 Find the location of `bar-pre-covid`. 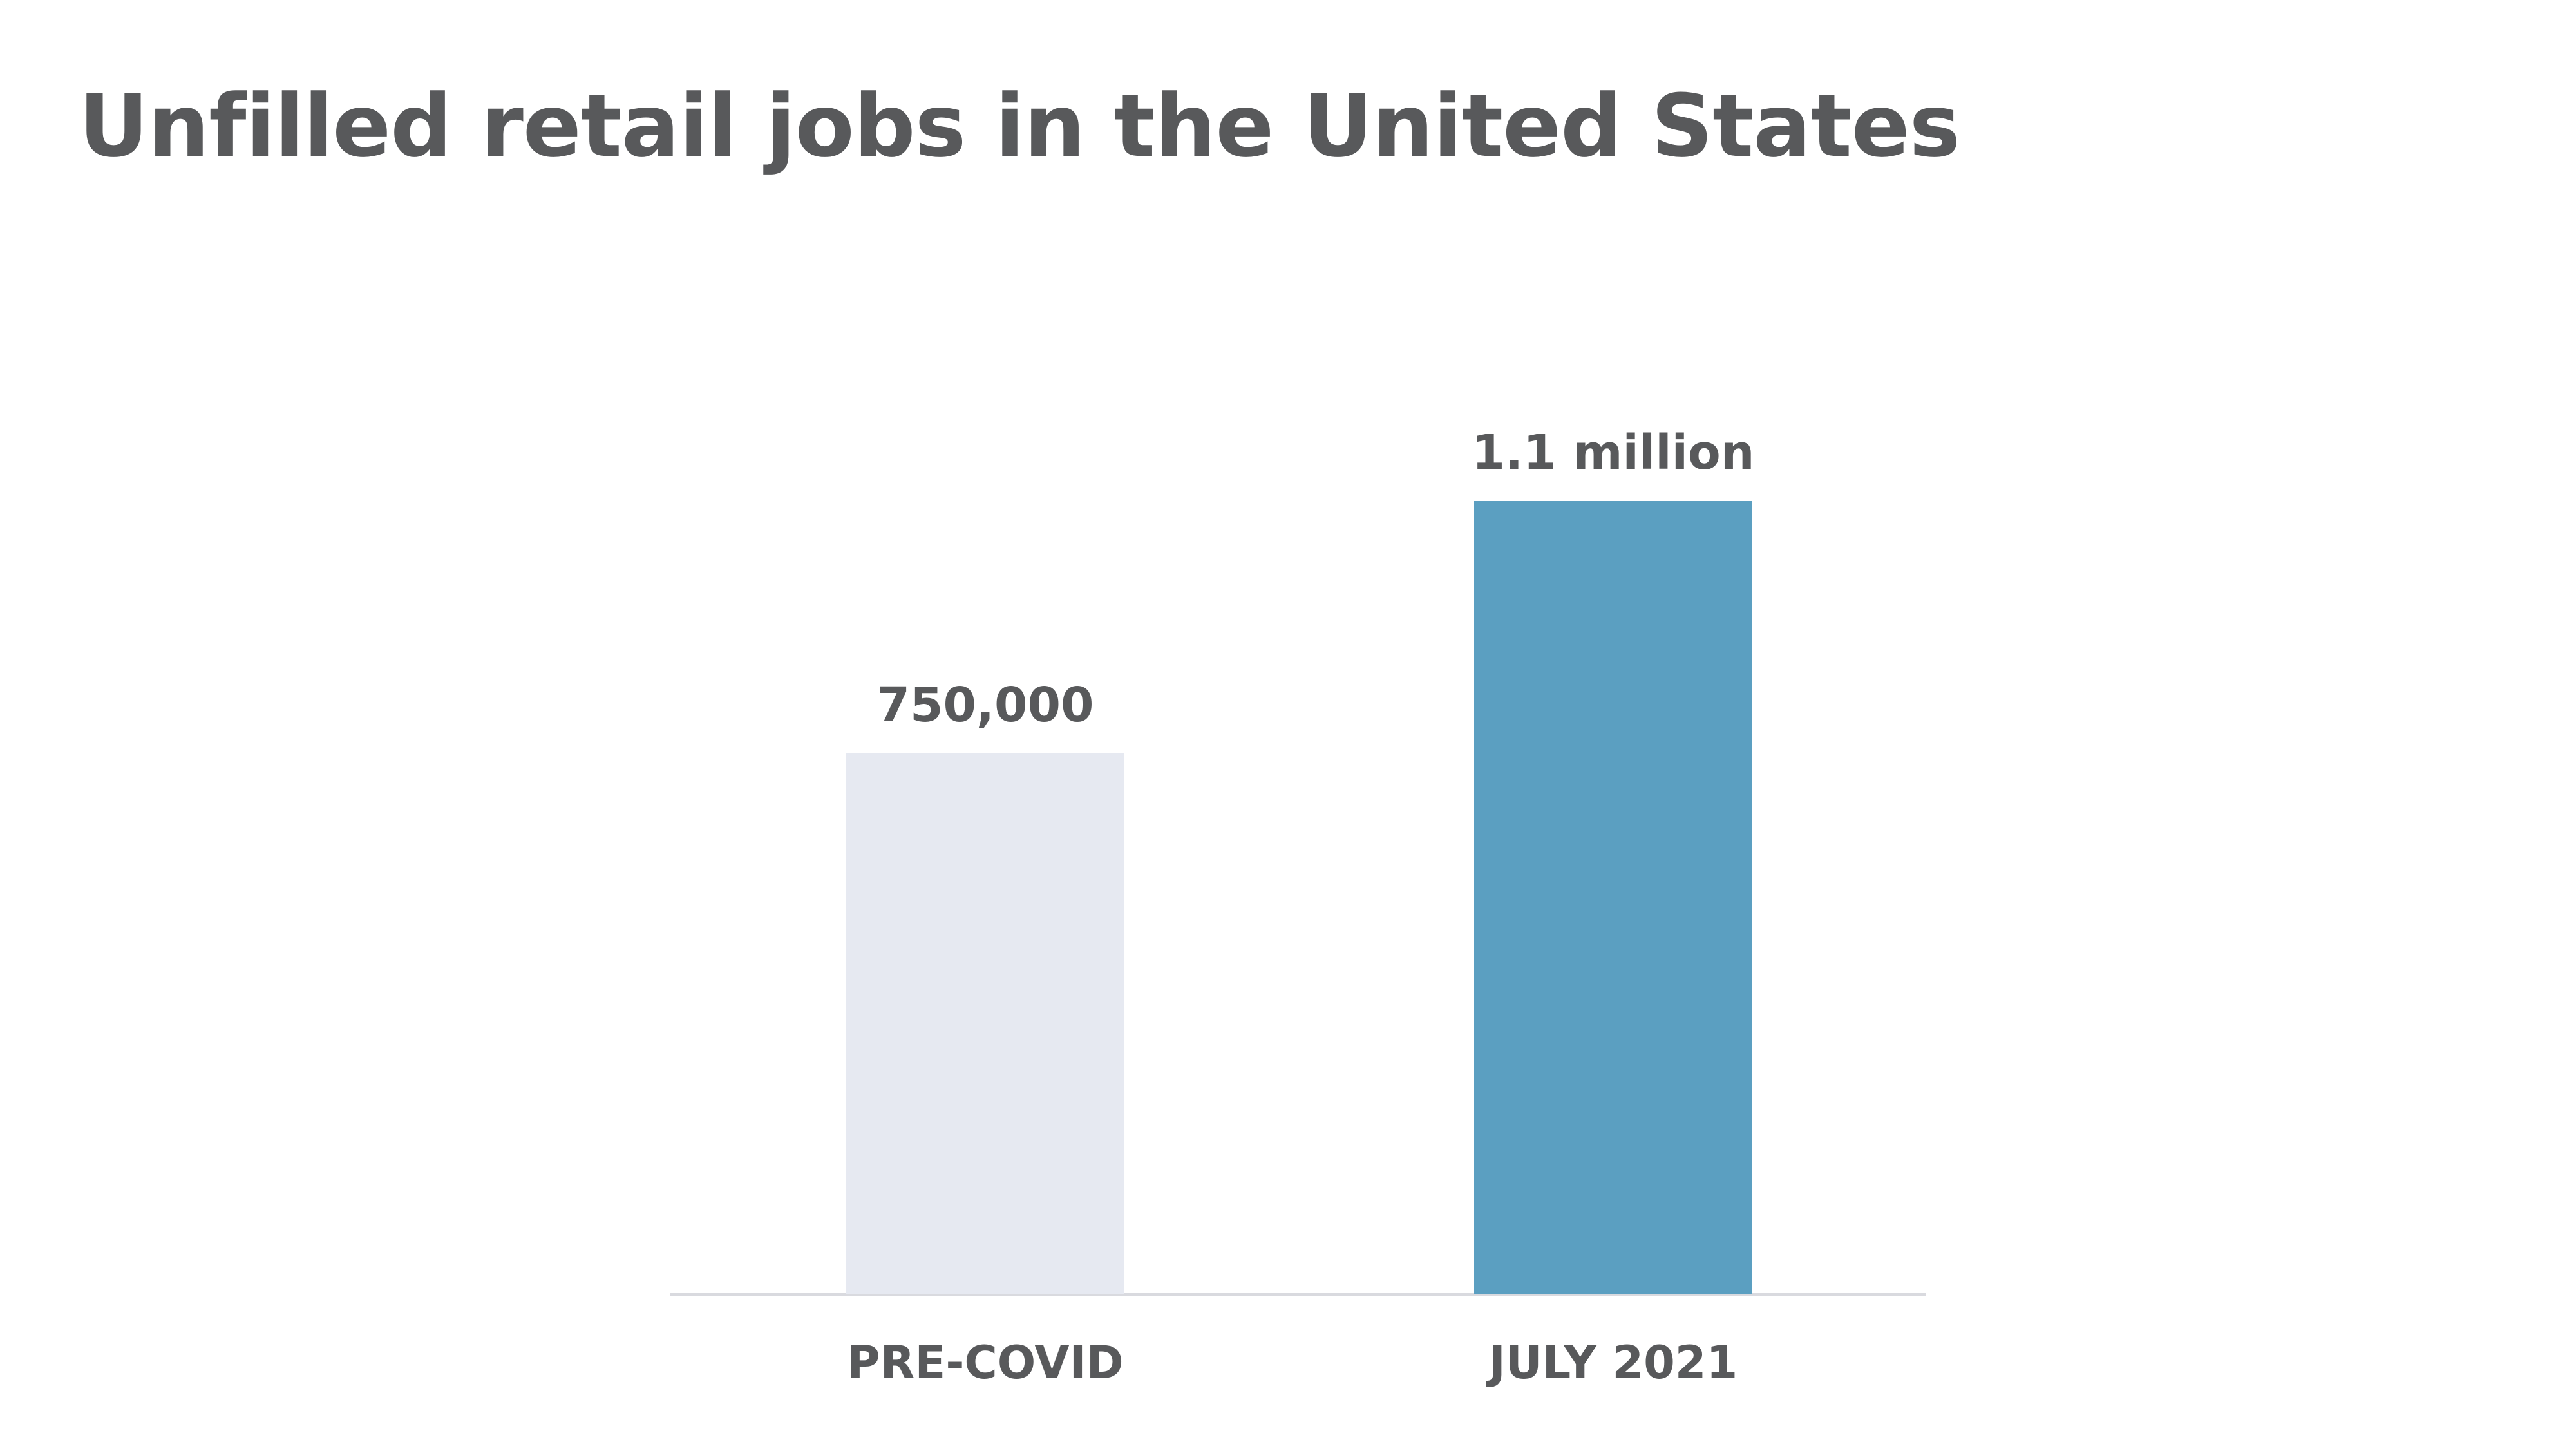

bar-pre-covid is located at coordinates (985, 1023).